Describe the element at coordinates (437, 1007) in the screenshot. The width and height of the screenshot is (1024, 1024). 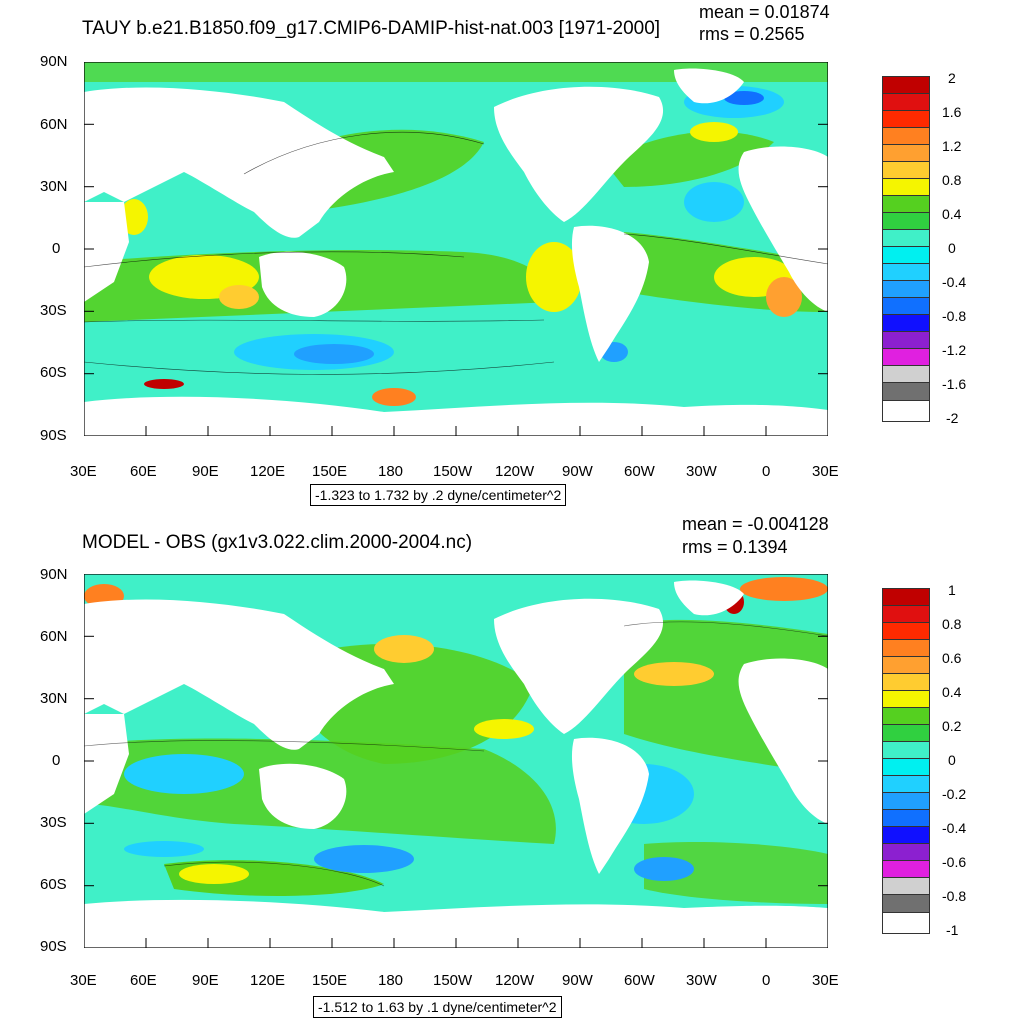
I see `panel-2-contour-info: -1.512 to 1.63 by .1 dyne/centimeter^2` at that location.